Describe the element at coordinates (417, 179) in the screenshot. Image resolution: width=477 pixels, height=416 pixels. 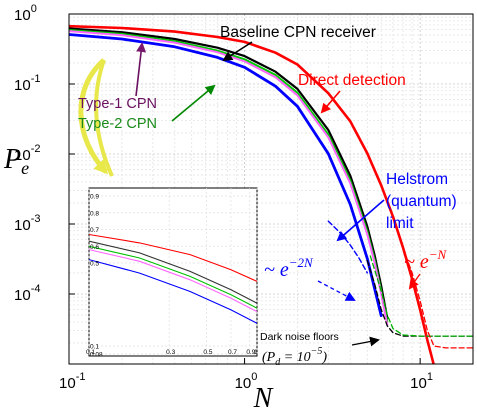
I see `label-helstrom-line1: Helstrom` at that location.